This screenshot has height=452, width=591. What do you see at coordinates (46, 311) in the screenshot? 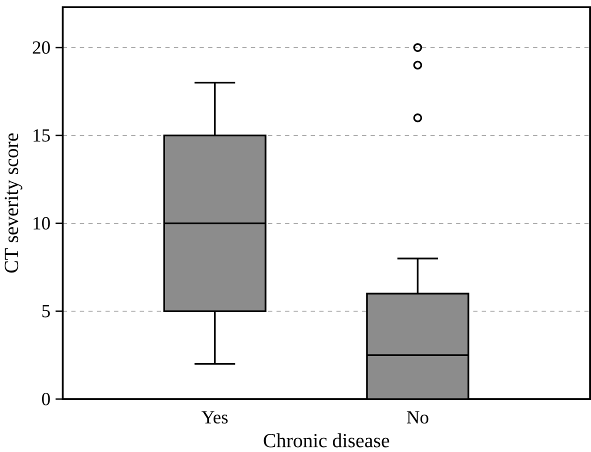
I see `y-tick-label: 5` at bounding box center [46, 311].